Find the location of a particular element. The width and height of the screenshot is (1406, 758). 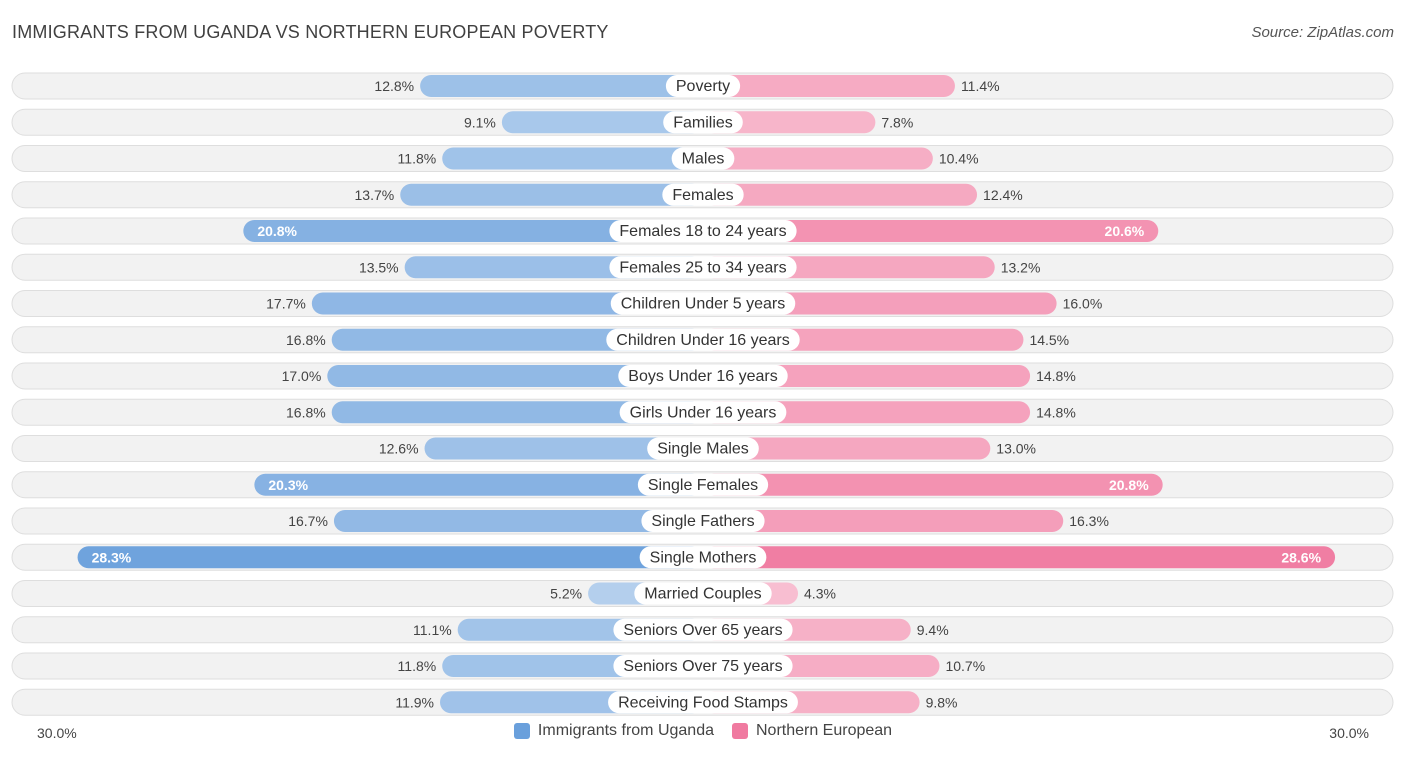

category-label: Females 18 to 24 years is located at coordinates (702, 231).